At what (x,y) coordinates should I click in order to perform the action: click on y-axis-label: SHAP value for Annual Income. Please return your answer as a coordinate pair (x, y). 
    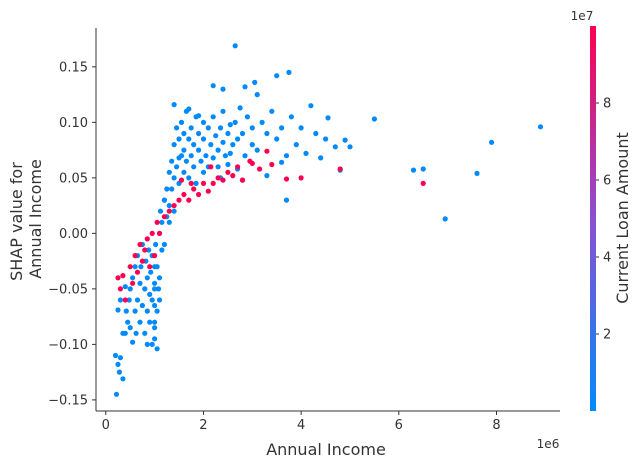
    Looking at the image, I should click on (26, 219).